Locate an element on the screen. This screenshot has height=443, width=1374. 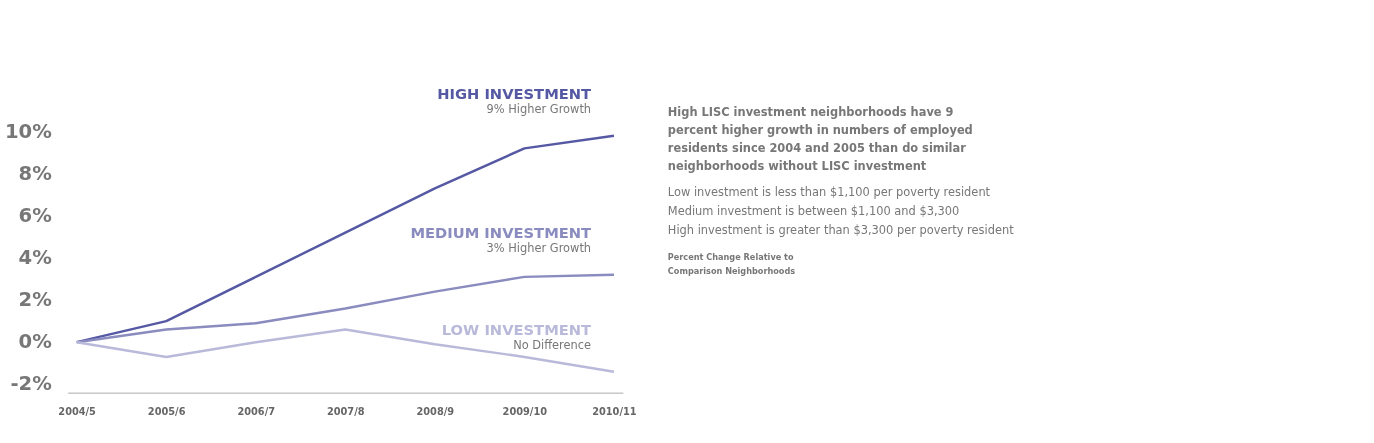
x-tick-label: 2004/5 is located at coordinates (77, 412).